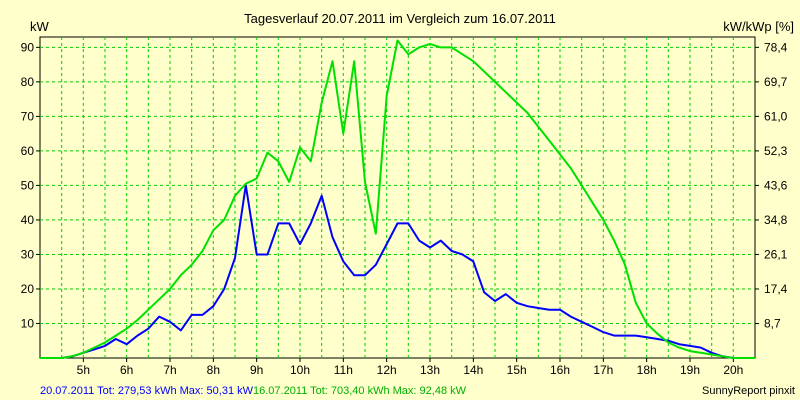 The width and height of the screenshot is (800, 400). I want to click on x-tick-label: 8h, so click(213, 370).